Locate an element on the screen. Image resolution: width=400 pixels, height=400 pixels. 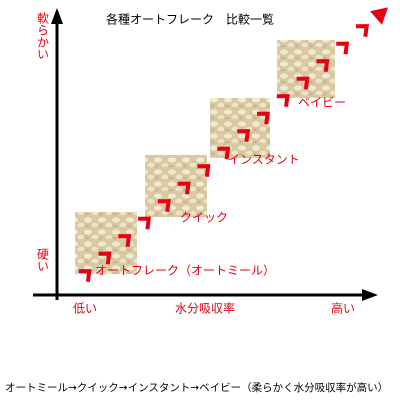
x-high-label: 高い is located at coordinates (343, 308).